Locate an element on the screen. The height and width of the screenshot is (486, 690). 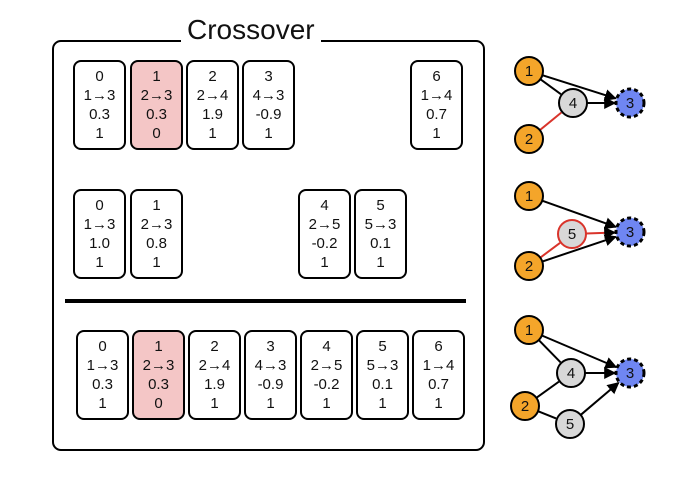
network-graph-2: 1 2 5 3 is located at coordinates (579, 231).